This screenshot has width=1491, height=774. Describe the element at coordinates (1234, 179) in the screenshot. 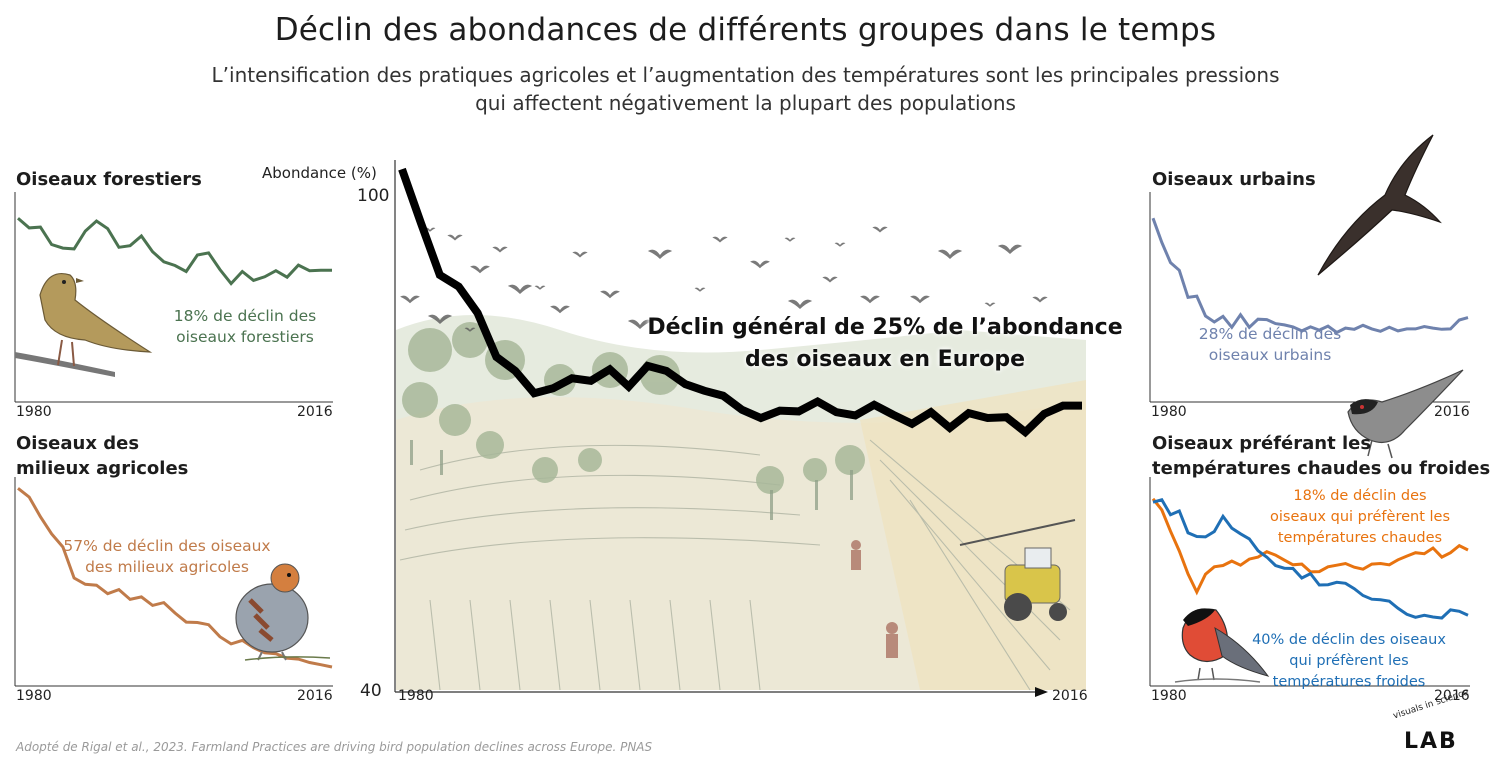

I see `urban-panel-title: Oiseaux urbains` at that location.